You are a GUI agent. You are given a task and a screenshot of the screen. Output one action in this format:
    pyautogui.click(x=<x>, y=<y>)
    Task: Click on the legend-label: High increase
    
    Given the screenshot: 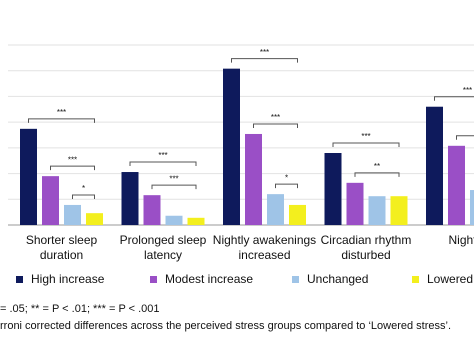 What is the action you would take?
    pyautogui.click(x=68, y=279)
    